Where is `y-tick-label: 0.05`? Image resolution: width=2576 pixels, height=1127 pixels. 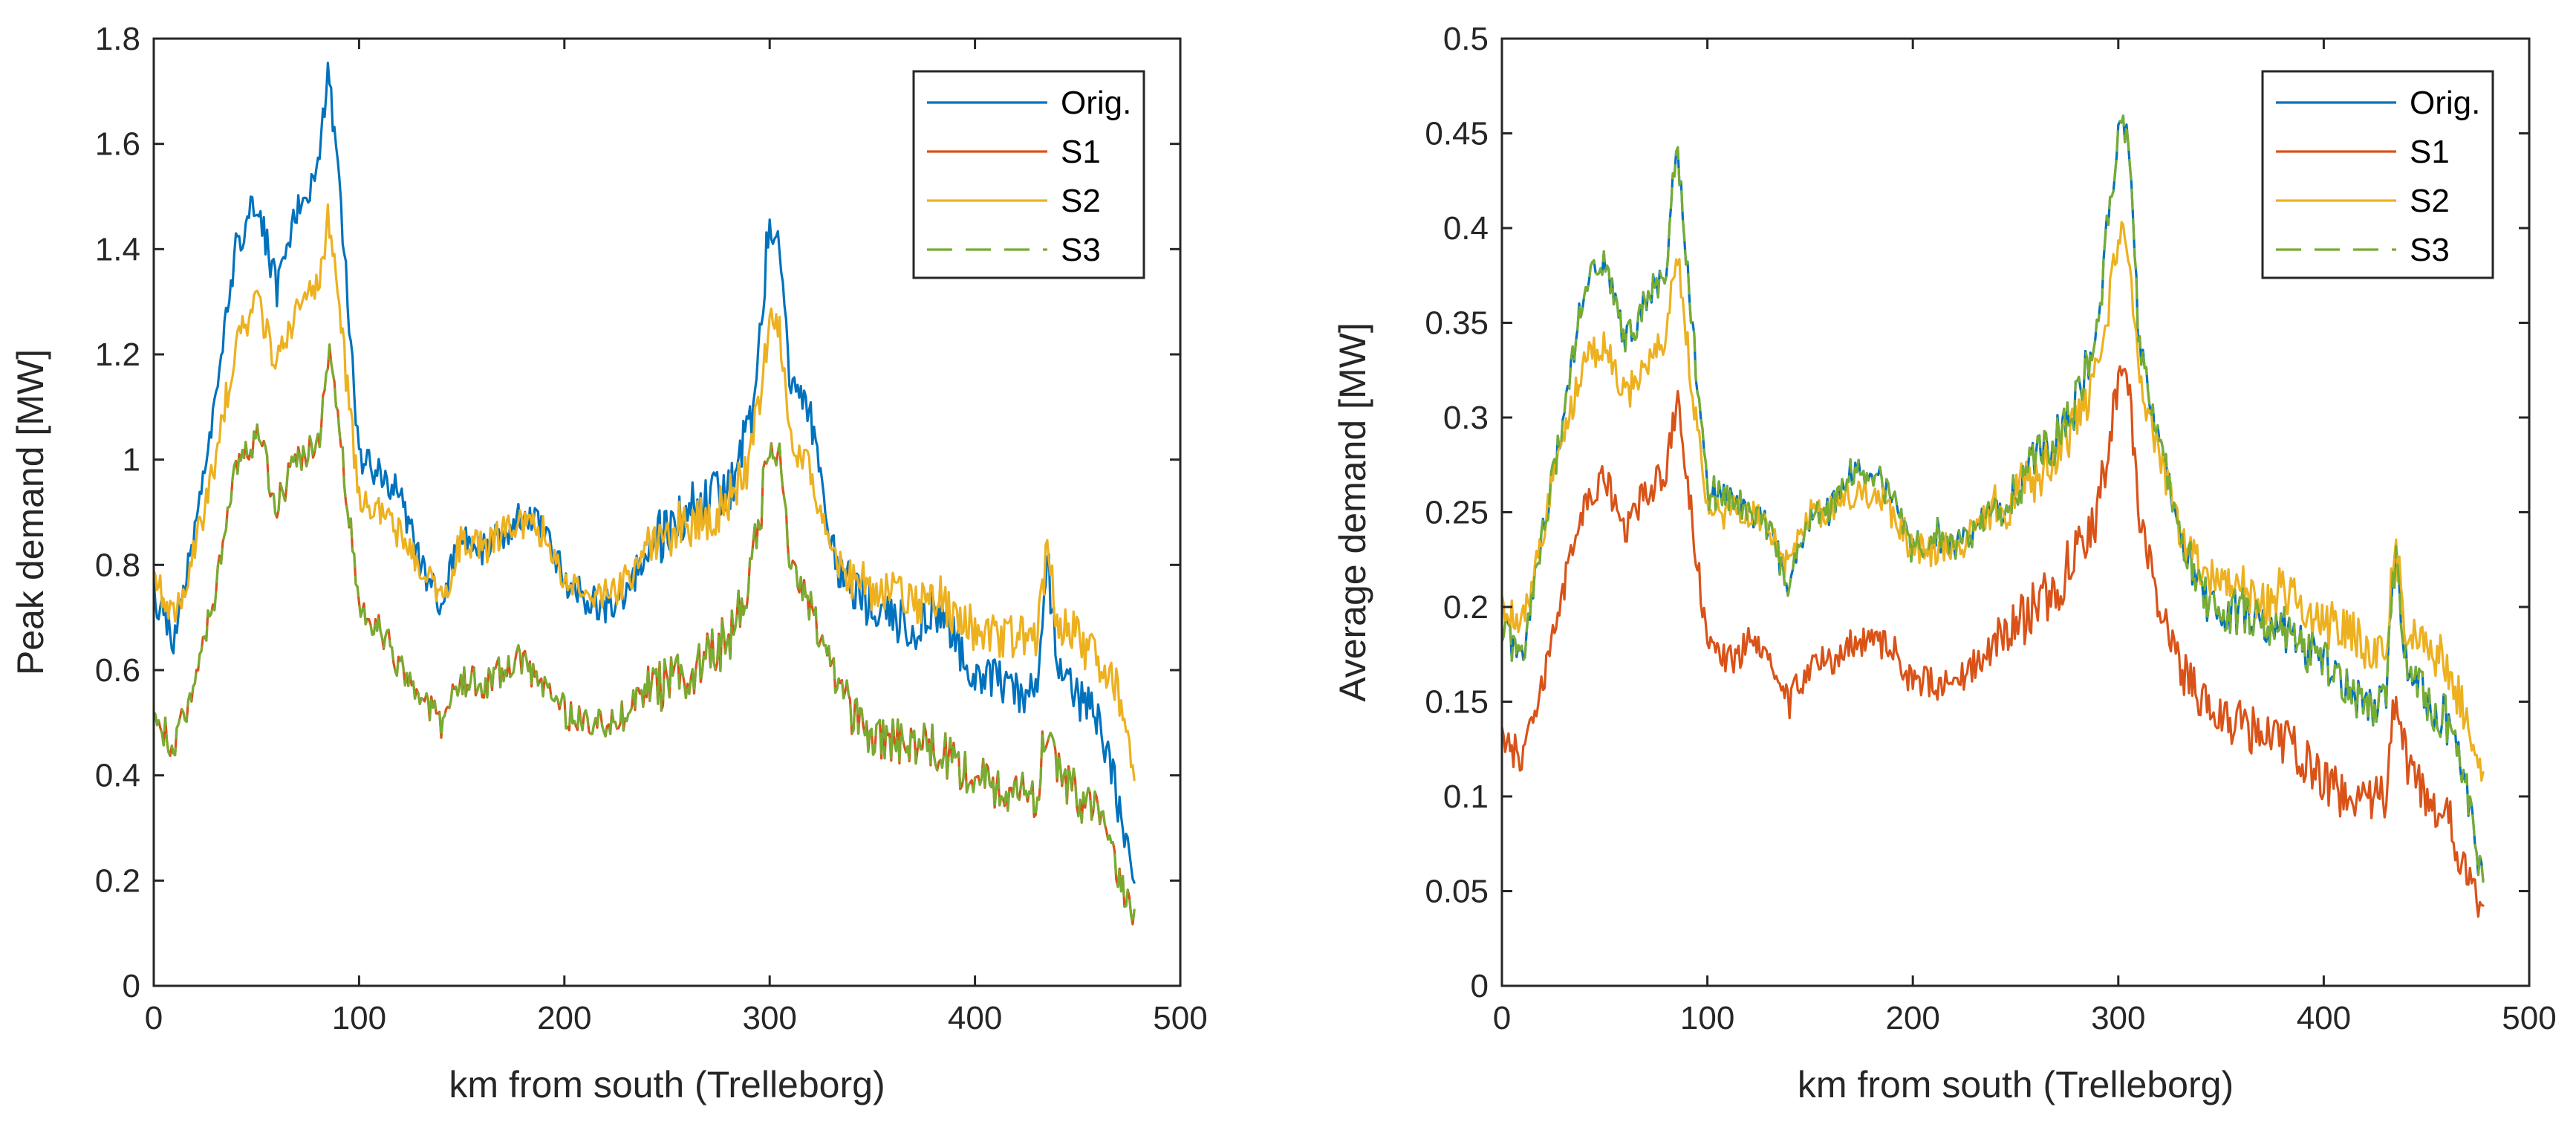
y-tick-label: 0.05 is located at coordinates (1457, 892).